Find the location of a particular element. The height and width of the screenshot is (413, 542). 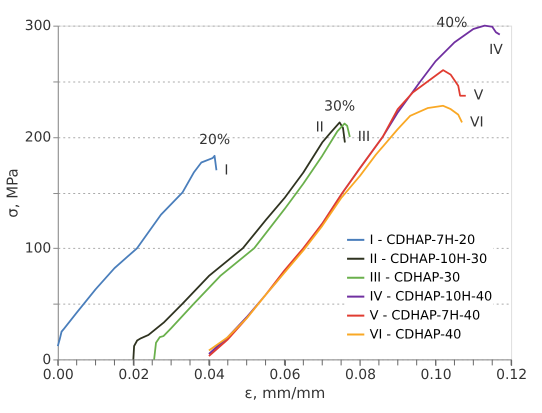

annotation: 20% is located at coordinates (214, 140).